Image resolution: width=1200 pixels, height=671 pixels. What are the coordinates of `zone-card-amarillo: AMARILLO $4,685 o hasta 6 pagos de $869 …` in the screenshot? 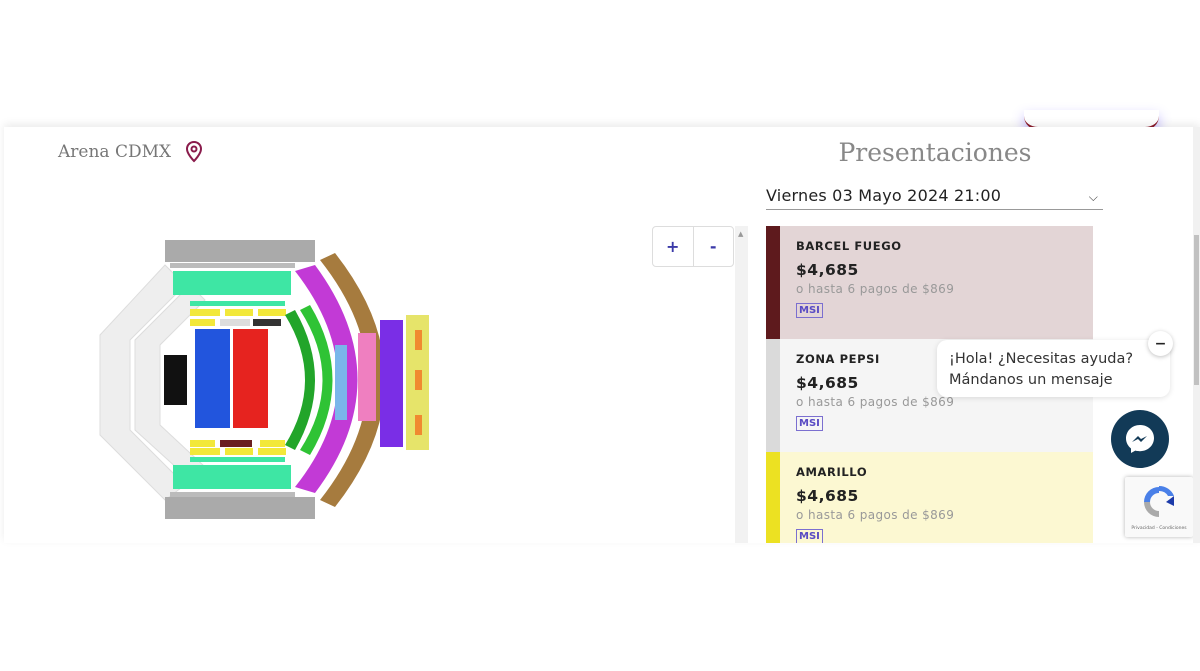 It's located at (929, 497).